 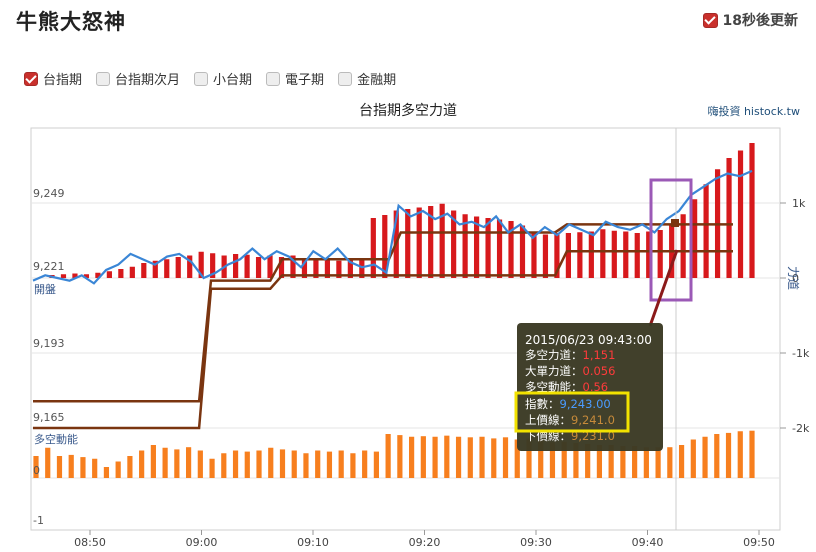 What do you see at coordinates (49, 417) in the screenshot?
I see `left-tick-label: 9,165` at bounding box center [49, 417].